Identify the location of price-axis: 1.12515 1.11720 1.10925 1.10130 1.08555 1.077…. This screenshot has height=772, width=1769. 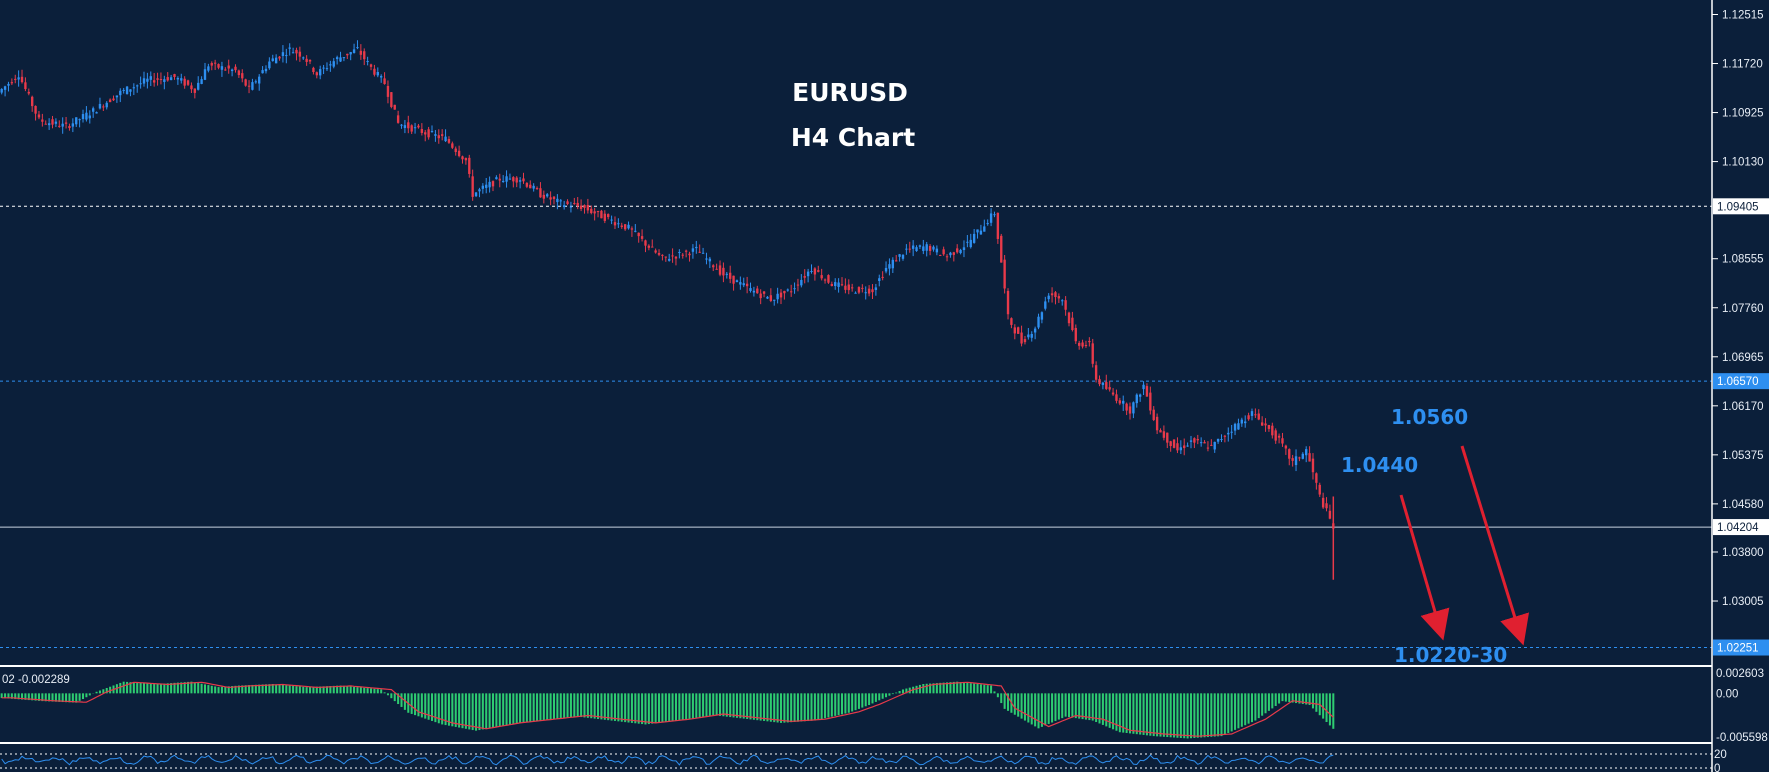
(1738, 308).